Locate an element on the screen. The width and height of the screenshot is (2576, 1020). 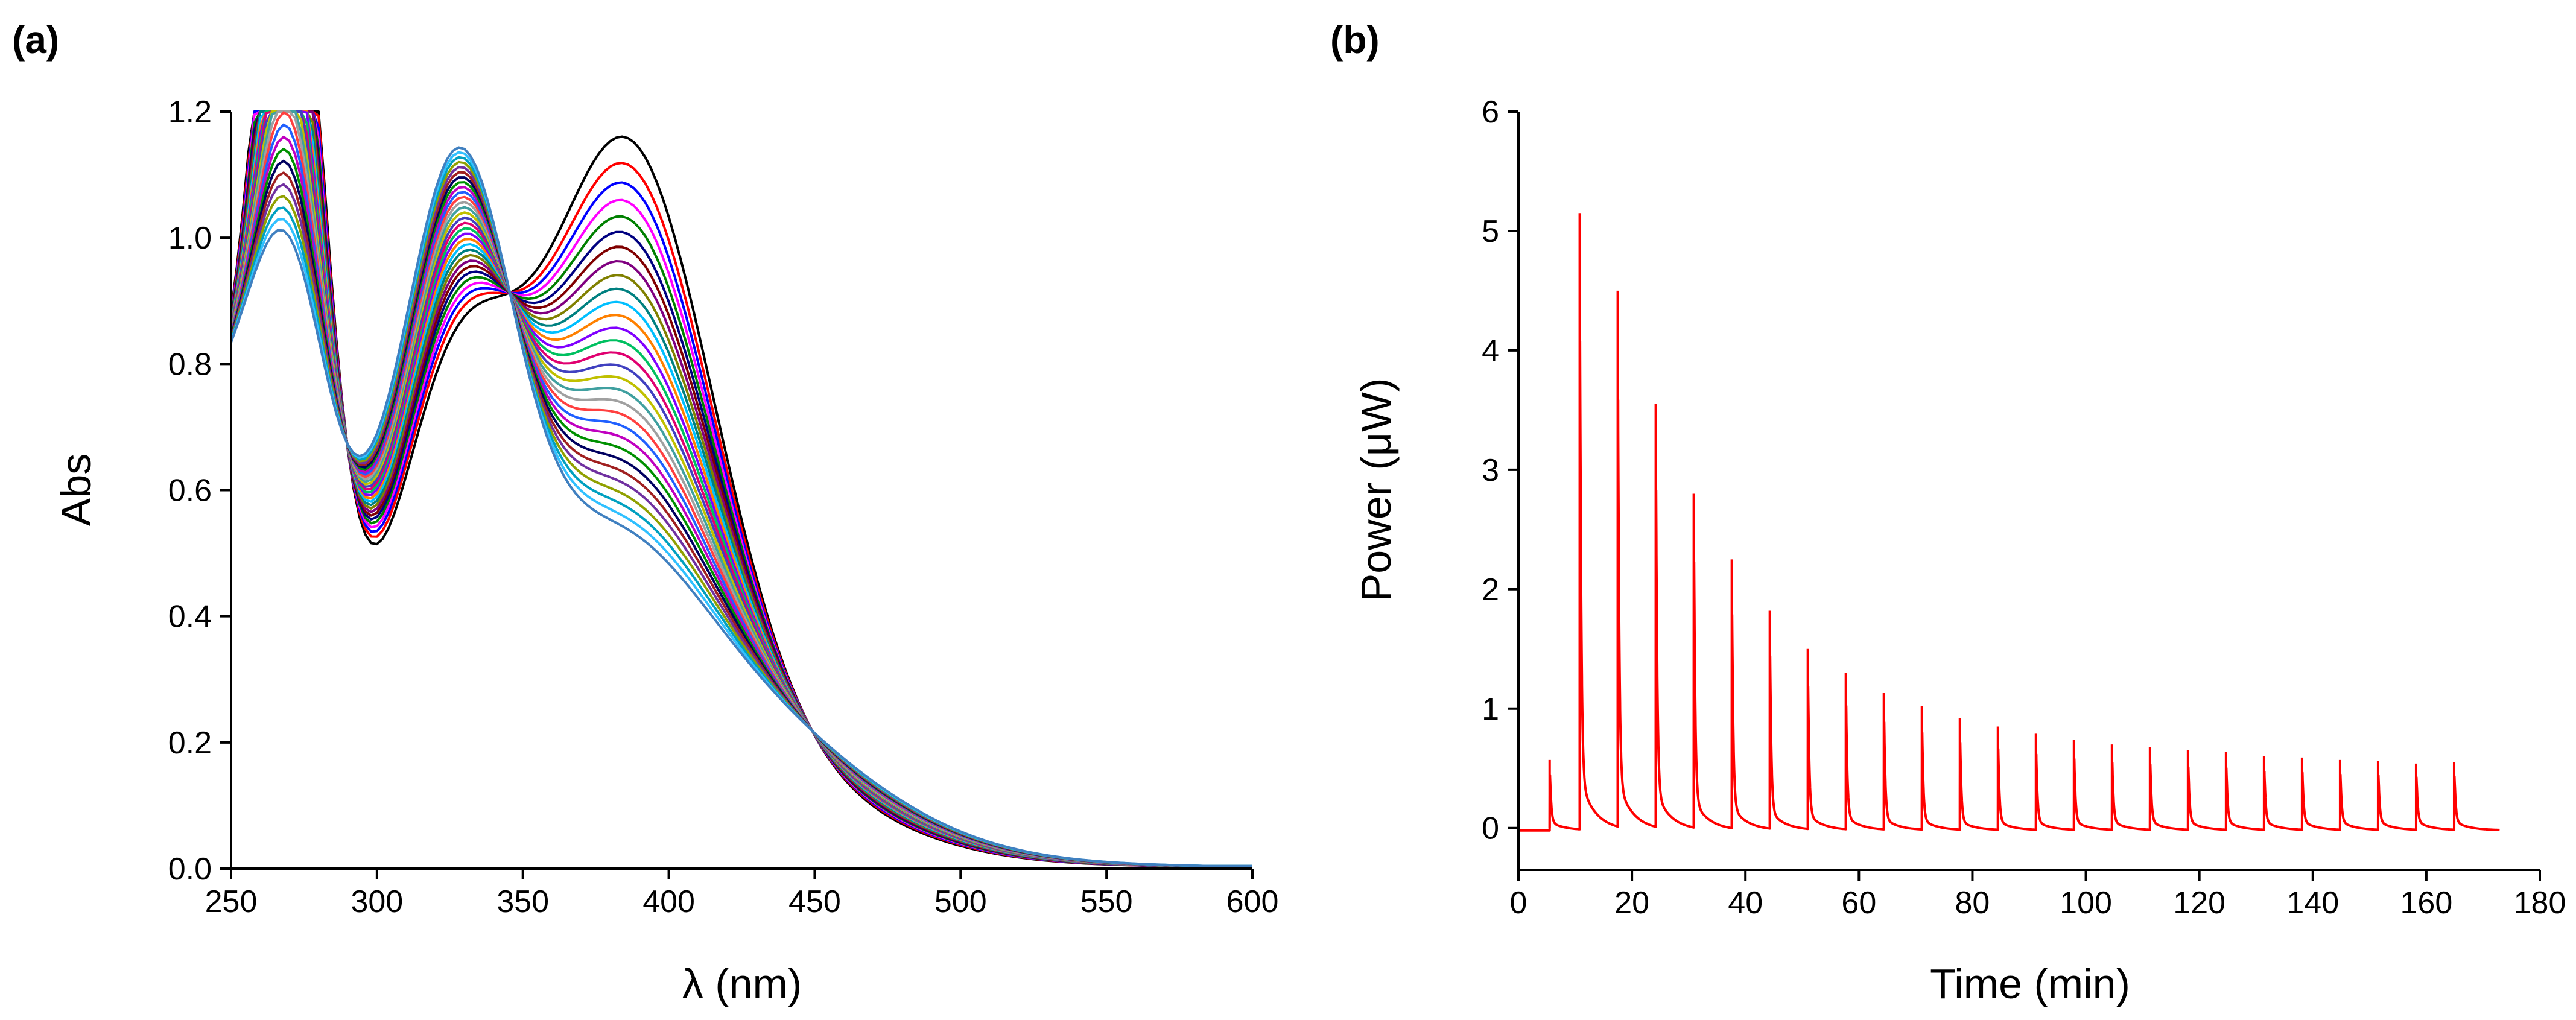
panel-b-x-tick-label: 160 is located at coordinates (2426, 902).